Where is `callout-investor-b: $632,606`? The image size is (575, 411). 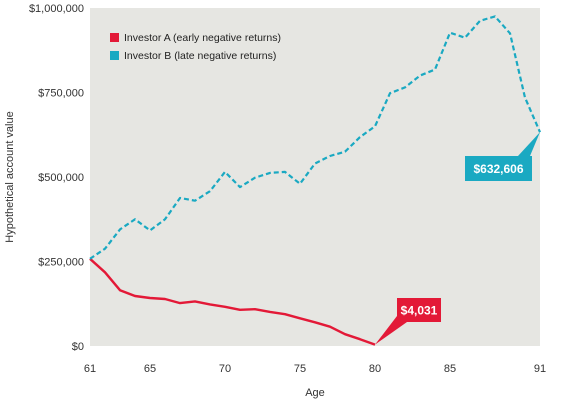 callout-investor-b: $632,606 is located at coordinates (502, 156).